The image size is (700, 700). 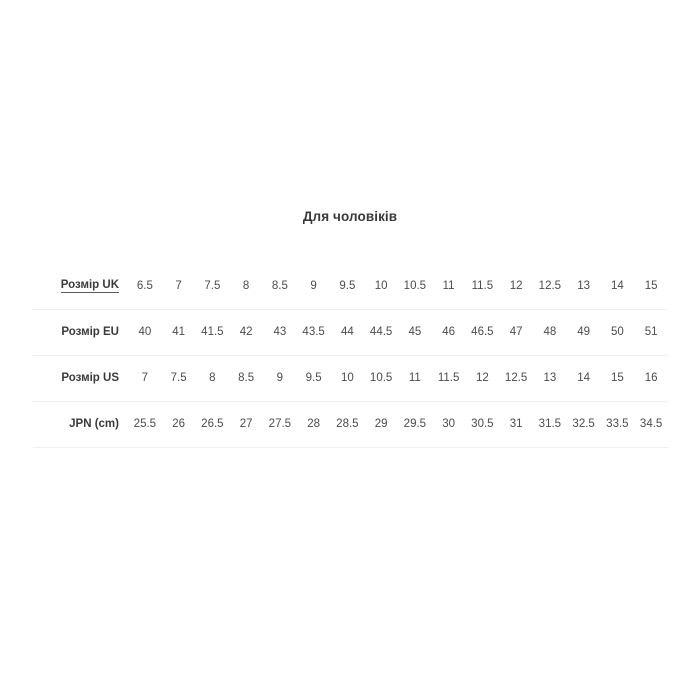 I want to click on row-header: Розмір EU, so click(x=80, y=331).